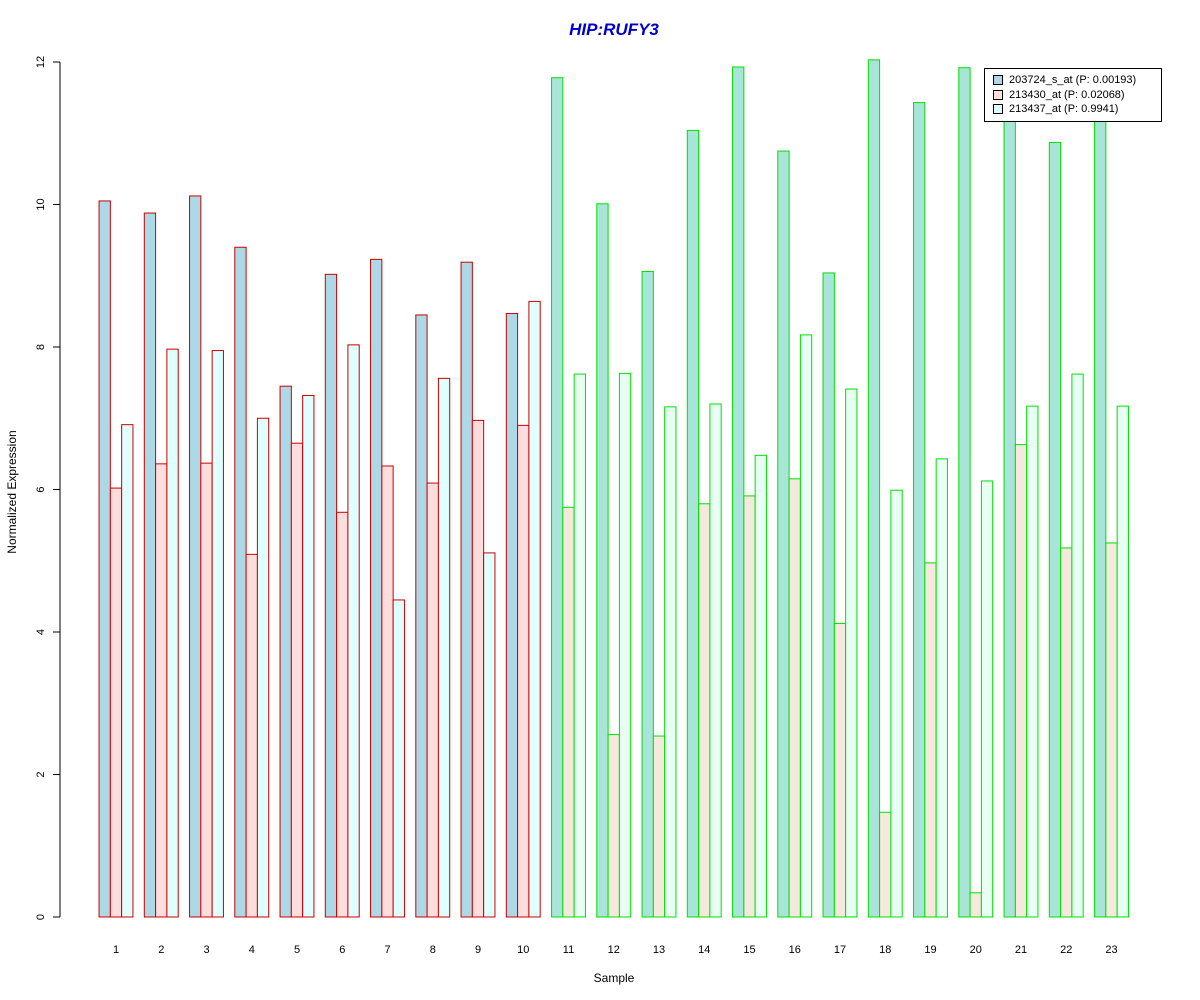 The image size is (1200, 1000). Describe the element at coordinates (1073, 80) in the screenshot. I see `legend-label: 203724_s_at (P: 0.00193)` at that location.